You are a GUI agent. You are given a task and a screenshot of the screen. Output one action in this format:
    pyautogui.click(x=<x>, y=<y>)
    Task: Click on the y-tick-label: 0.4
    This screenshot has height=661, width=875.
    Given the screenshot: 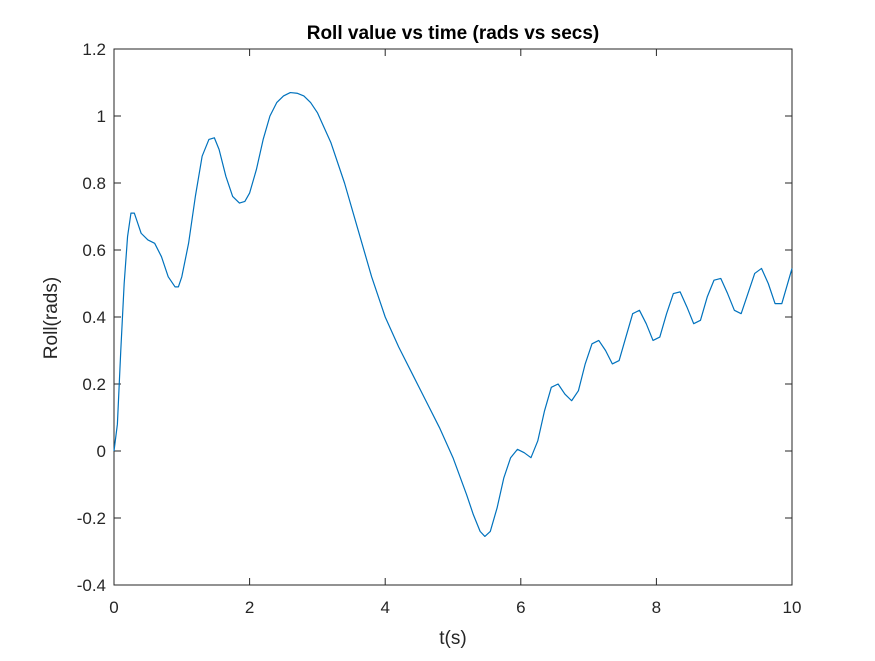 What is the action you would take?
    pyautogui.click(x=94, y=317)
    